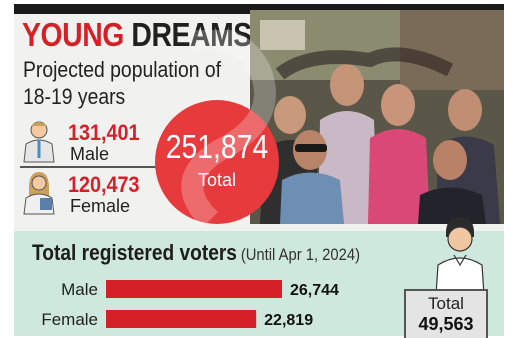  Describe the element at coordinates (39, 141) in the screenshot. I see `male-student-icon` at that location.